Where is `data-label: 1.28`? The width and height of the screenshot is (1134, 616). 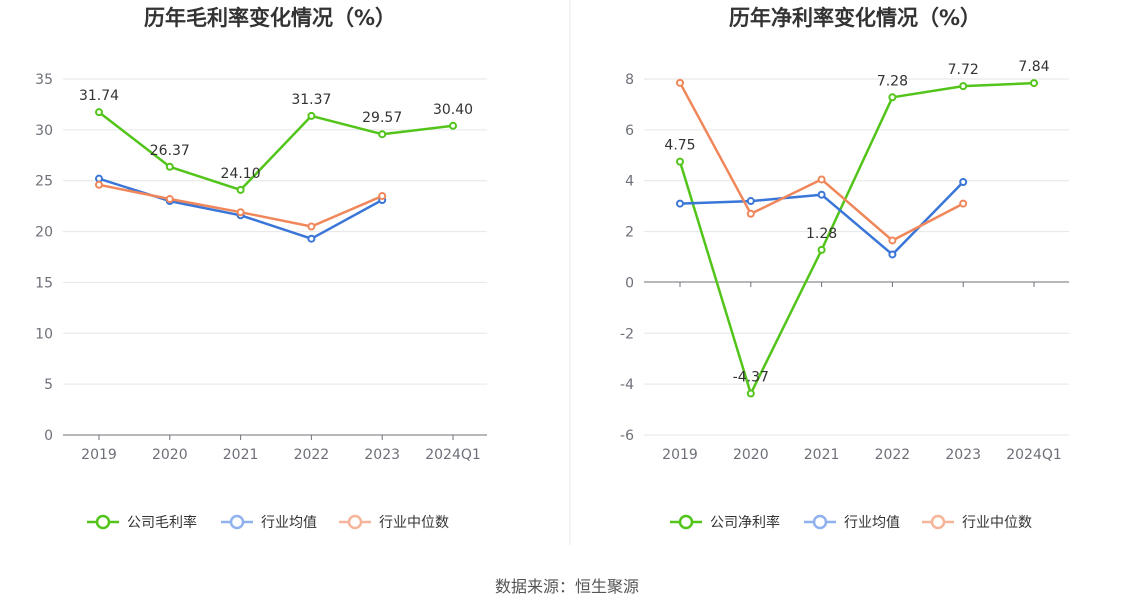 data-label: 1.28 is located at coordinates (821, 234).